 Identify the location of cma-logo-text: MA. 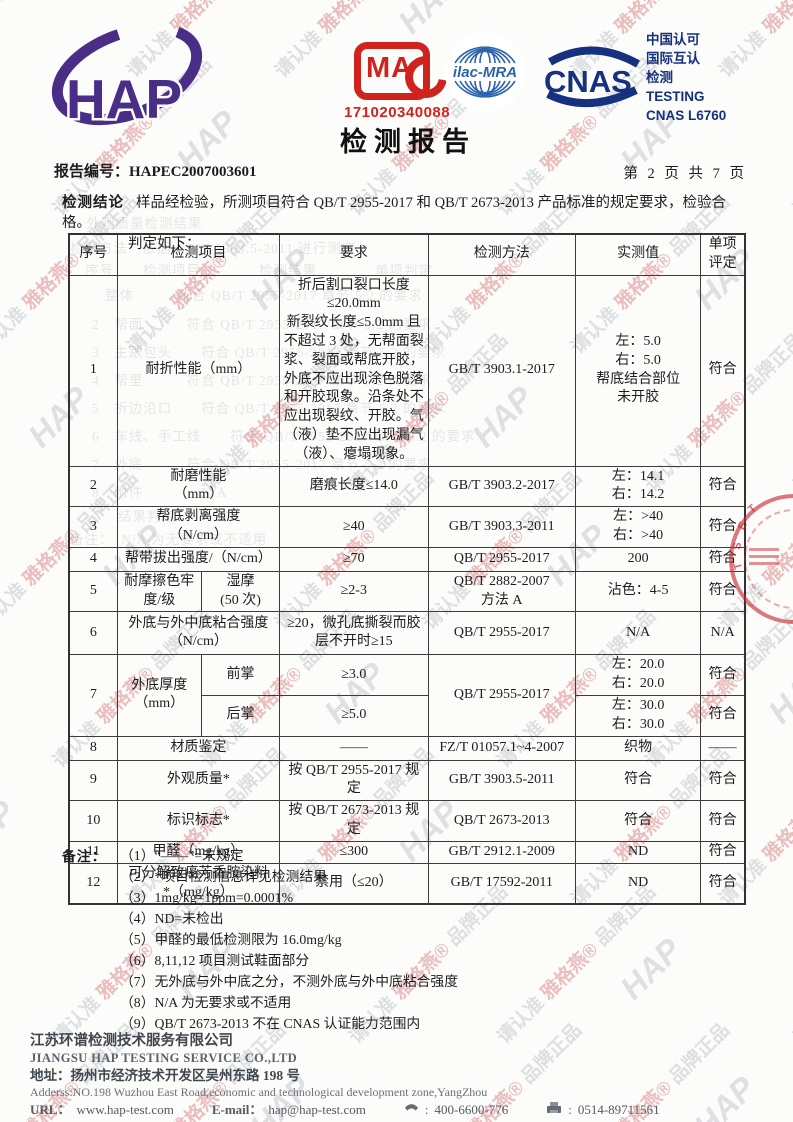
(390, 68).